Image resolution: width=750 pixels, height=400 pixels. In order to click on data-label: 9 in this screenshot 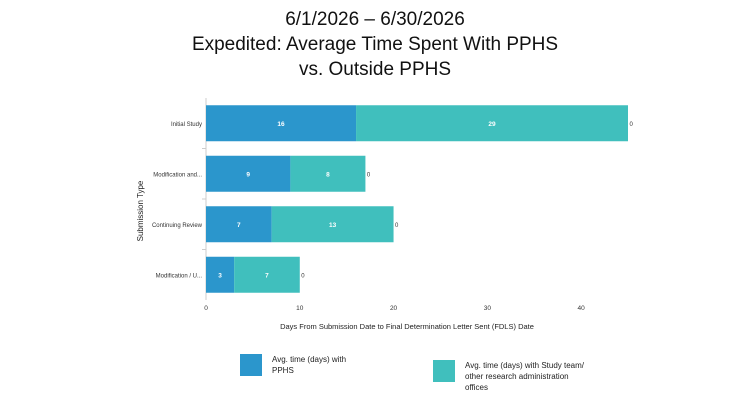, I will do `click(248, 174)`.